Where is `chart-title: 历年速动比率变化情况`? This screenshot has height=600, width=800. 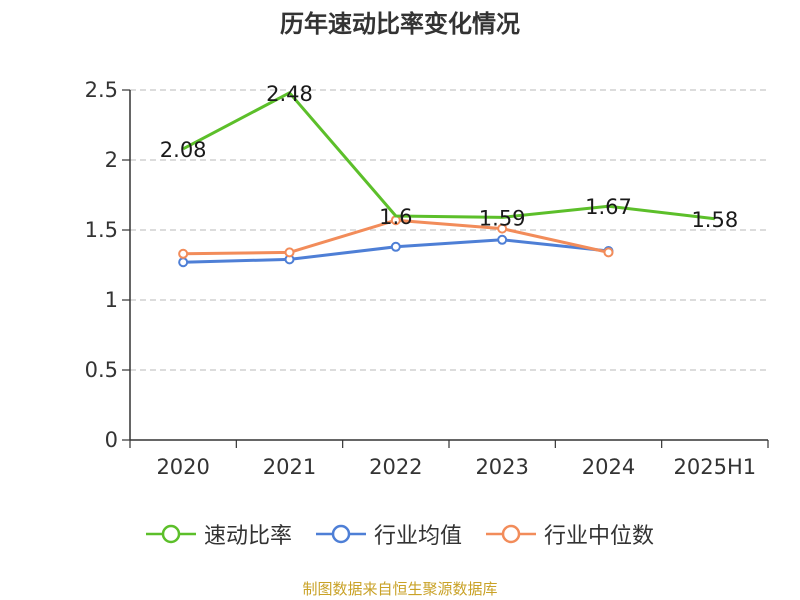 chart-title: 历年速动比率变化情况 is located at coordinates (400, 24).